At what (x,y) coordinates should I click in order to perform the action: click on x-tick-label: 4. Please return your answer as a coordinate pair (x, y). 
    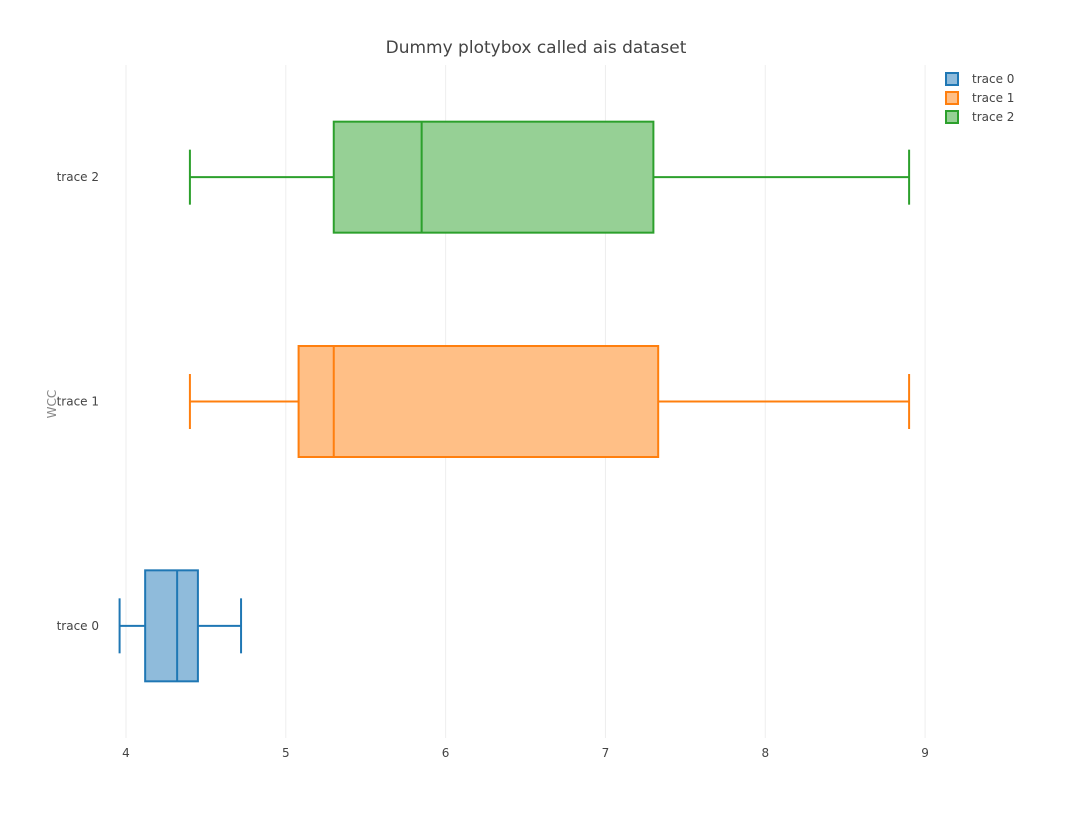
    Looking at the image, I should click on (126, 753).